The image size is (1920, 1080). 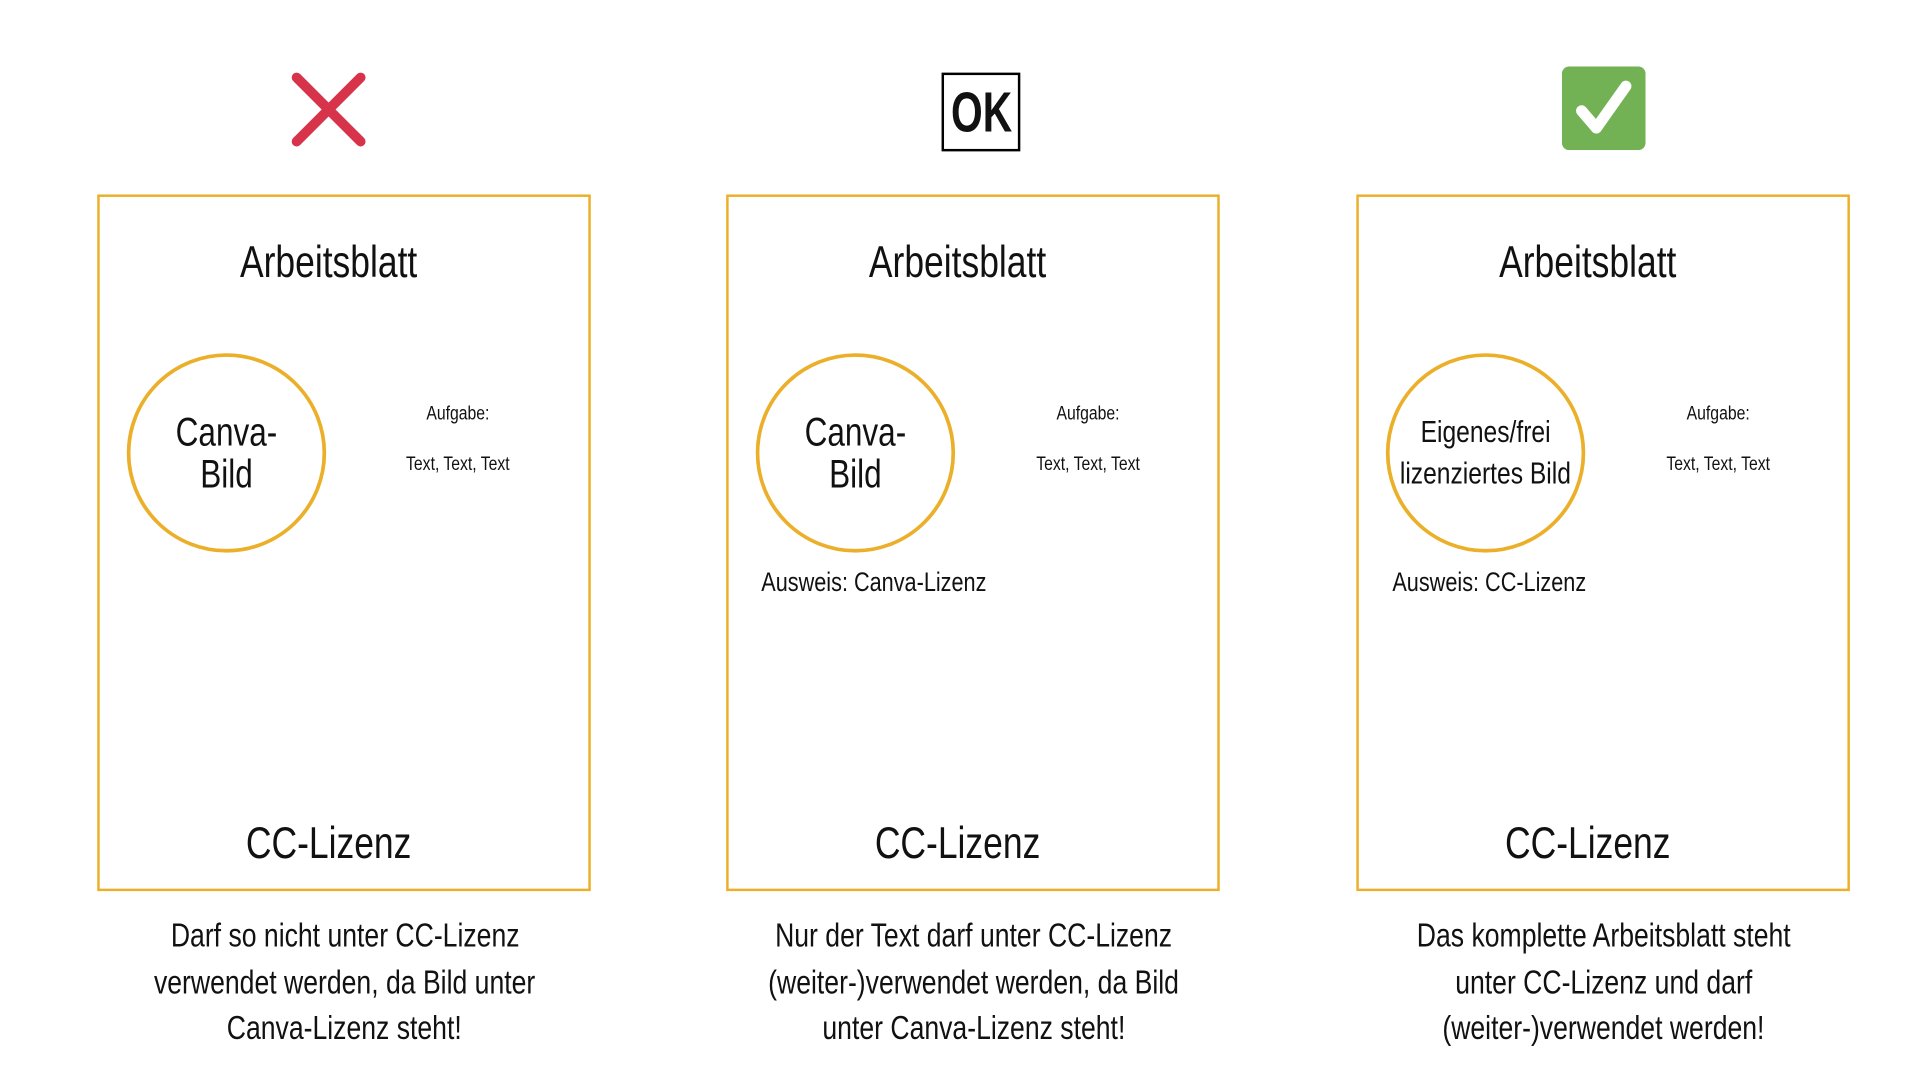 What do you see at coordinates (974, 1028) in the screenshot?
I see `caption-line: unter Canva-Lizenz steht!` at bounding box center [974, 1028].